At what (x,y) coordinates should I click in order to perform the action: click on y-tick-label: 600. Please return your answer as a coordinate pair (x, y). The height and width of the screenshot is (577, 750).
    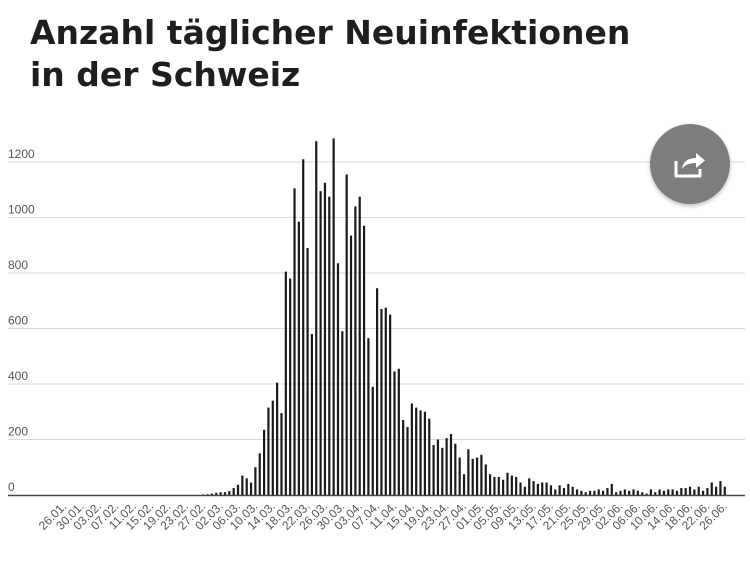
    Looking at the image, I should click on (18, 321).